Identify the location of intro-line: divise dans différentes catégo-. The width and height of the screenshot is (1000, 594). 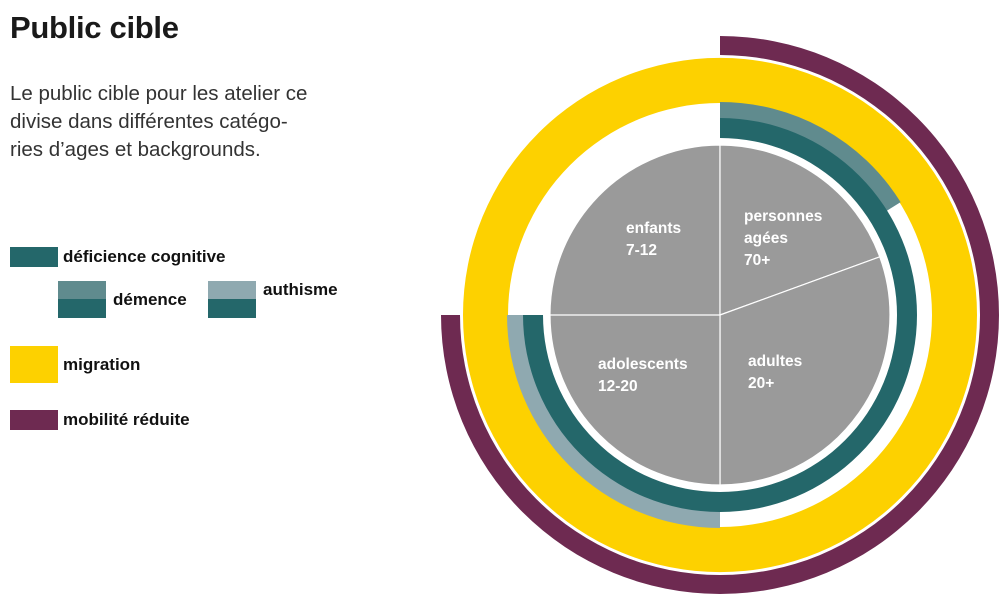
(149, 121).